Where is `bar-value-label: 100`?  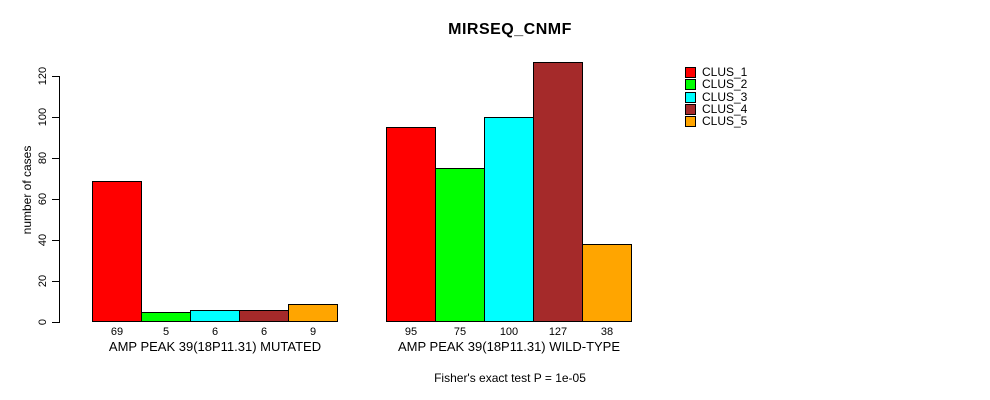 bar-value-label: 100 is located at coordinates (509, 332).